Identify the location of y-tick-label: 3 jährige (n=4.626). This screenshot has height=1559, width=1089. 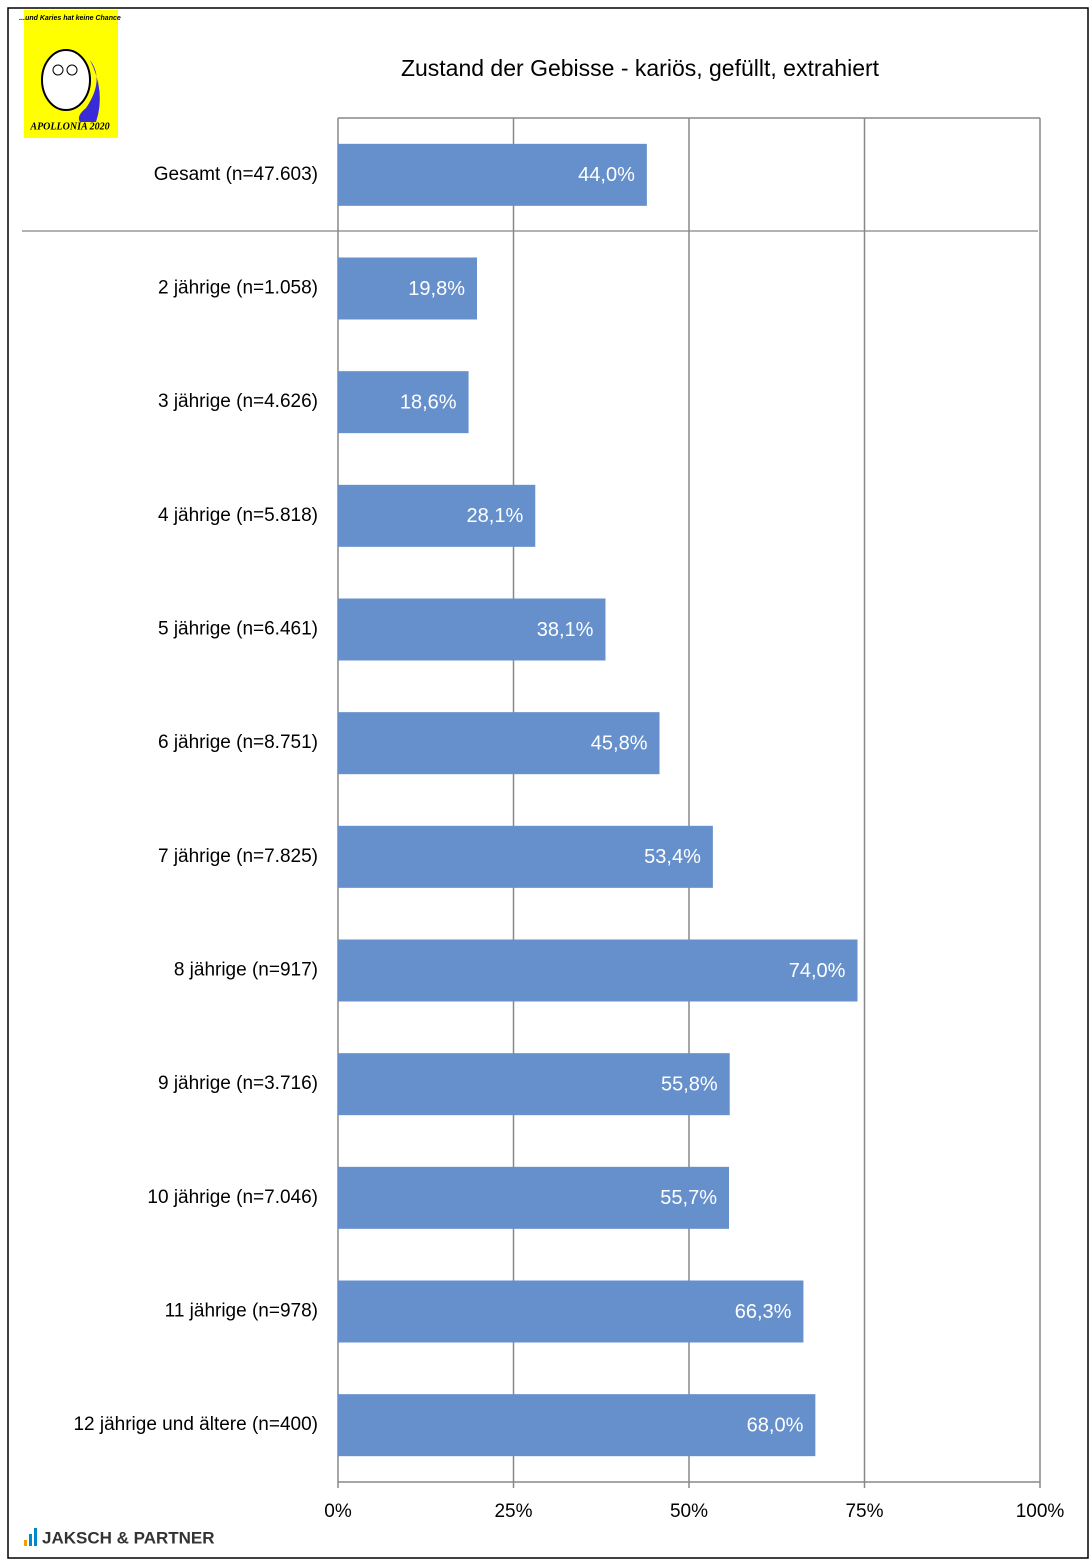
(238, 401).